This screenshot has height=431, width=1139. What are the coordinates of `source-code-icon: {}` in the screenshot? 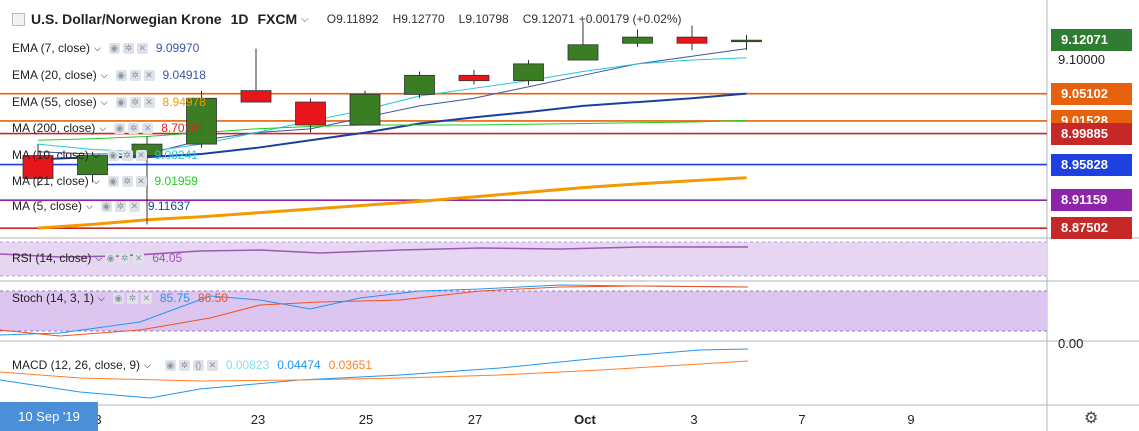 It's located at (198, 365).